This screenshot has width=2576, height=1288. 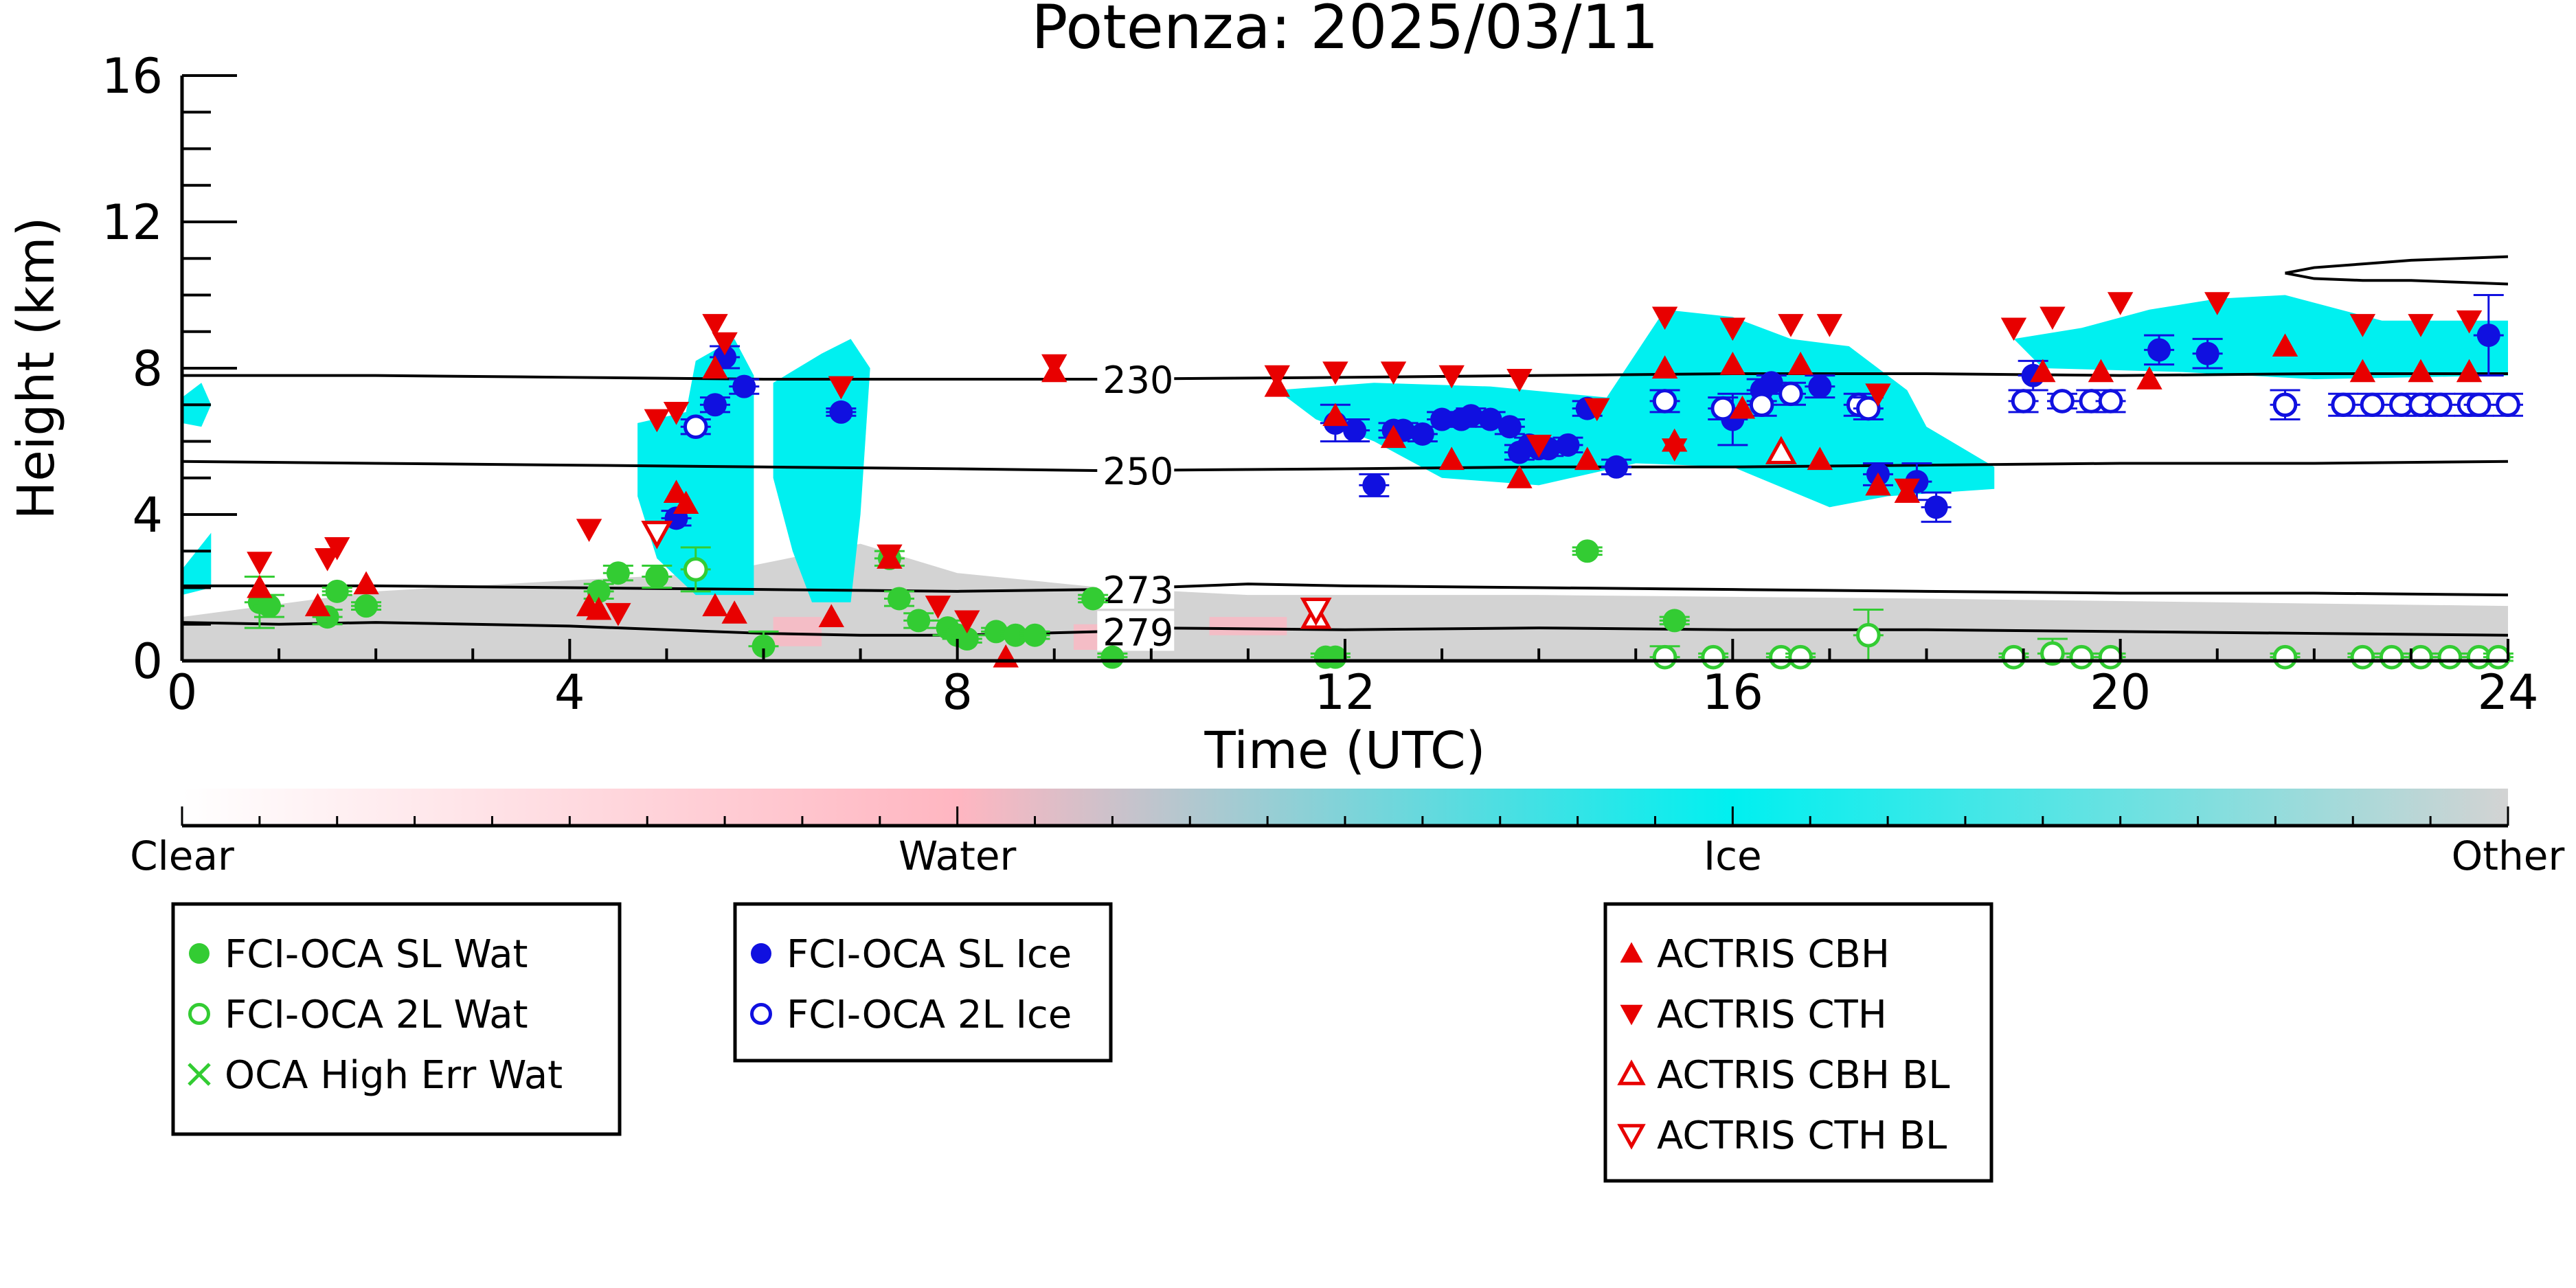 What do you see at coordinates (182, 856) in the screenshot?
I see `colorbar-label: Clear` at bounding box center [182, 856].